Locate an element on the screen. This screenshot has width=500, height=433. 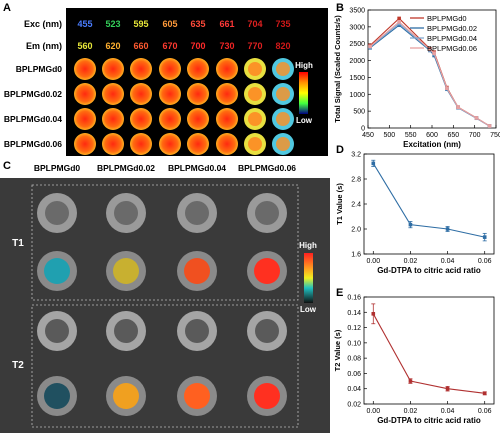
sample-row-label: BPLPMGd0.04 is located at coordinates (33, 119).